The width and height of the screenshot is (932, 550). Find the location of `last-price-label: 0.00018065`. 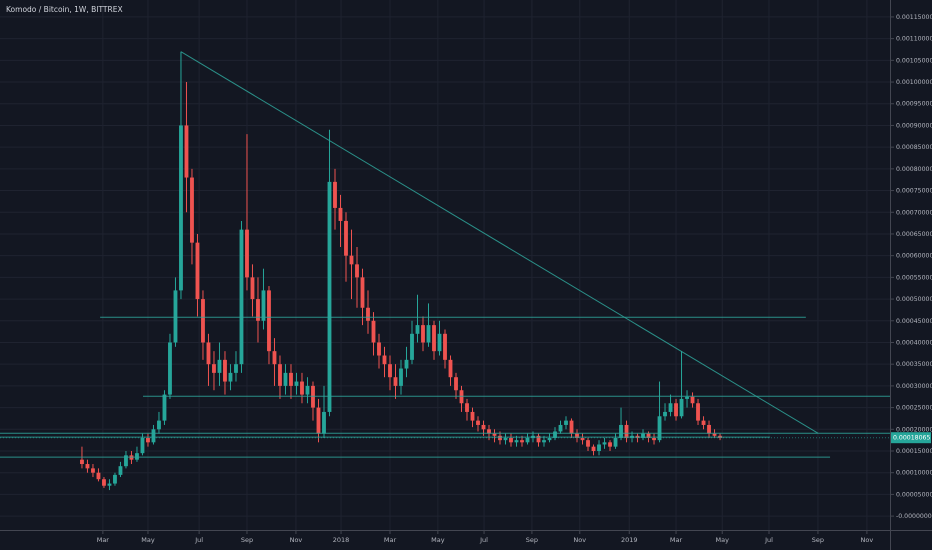

last-price-label: 0.00018065 is located at coordinates (911, 438).